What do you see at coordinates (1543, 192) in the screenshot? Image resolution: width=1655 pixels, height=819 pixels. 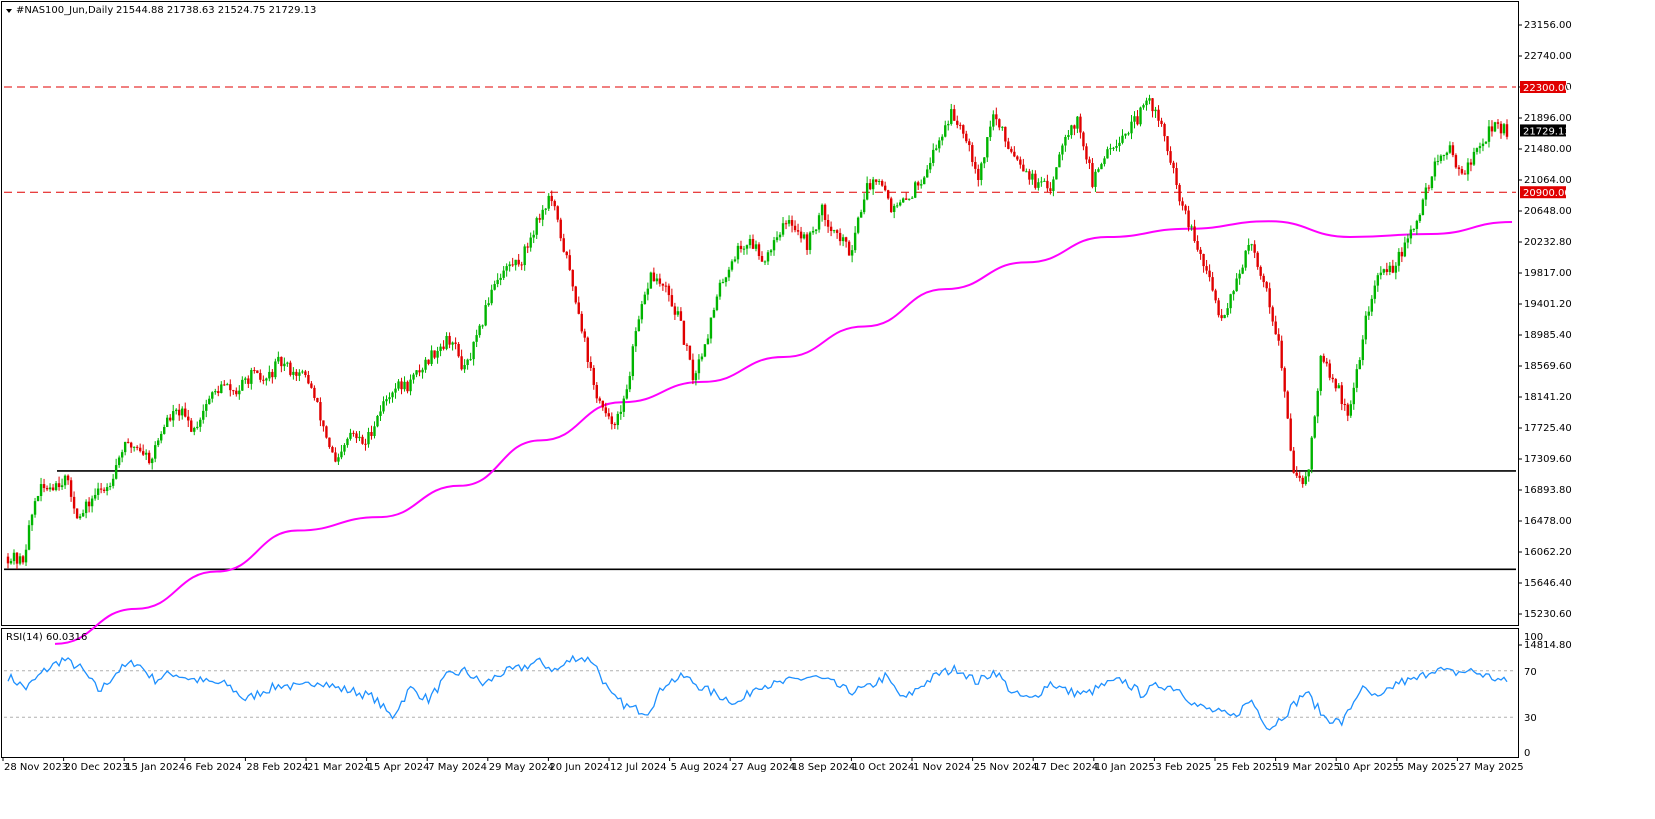 I see `lower-level-tag-bg` at bounding box center [1543, 192].